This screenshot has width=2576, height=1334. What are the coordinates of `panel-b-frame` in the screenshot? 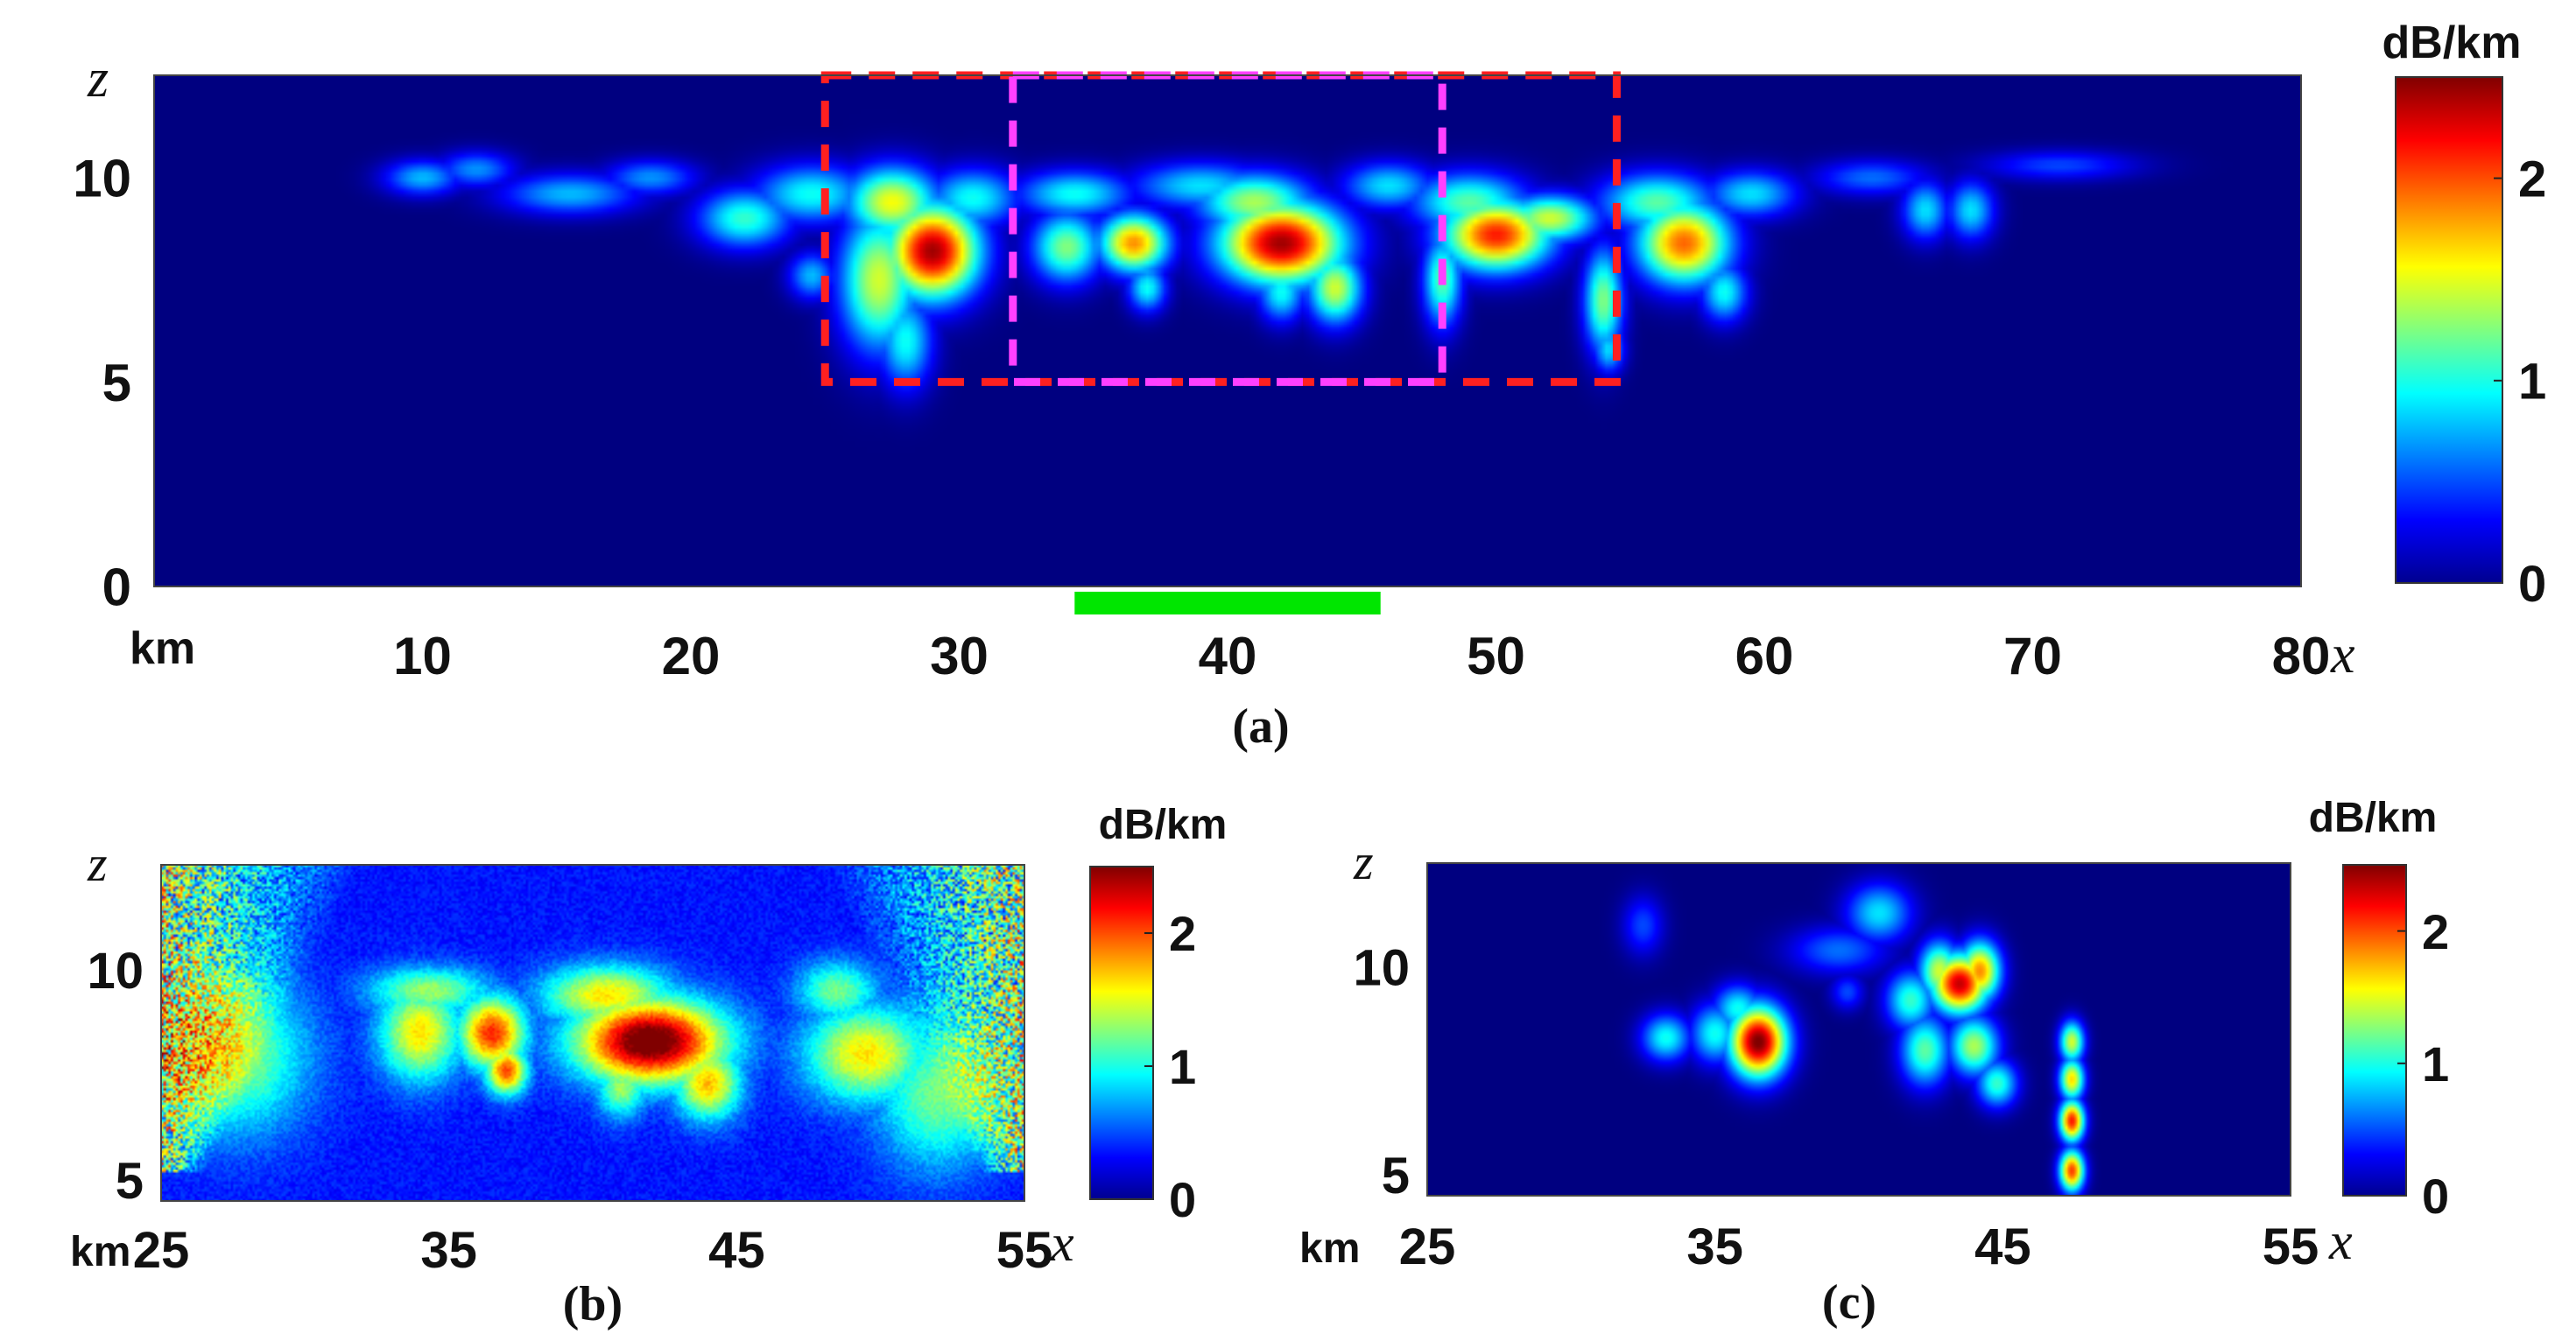 It's located at (592, 1033).